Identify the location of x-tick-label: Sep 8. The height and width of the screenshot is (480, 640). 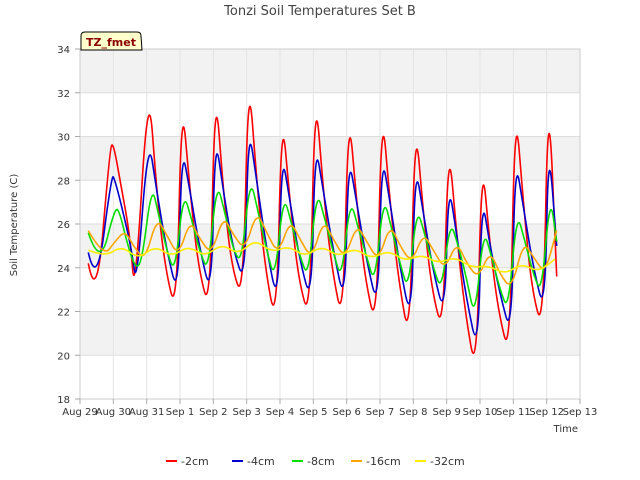
(413, 412).